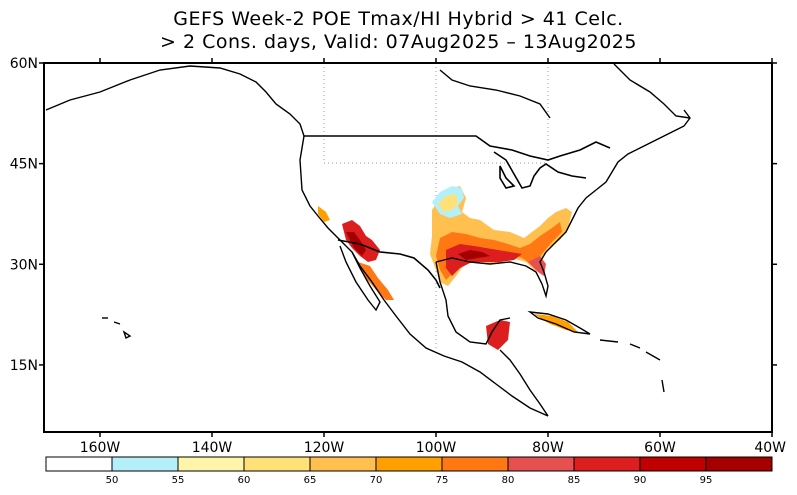 The width and height of the screenshot is (797, 495). What do you see at coordinates (100, 448) in the screenshot?
I see `lon-label: 160W` at bounding box center [100, 448].